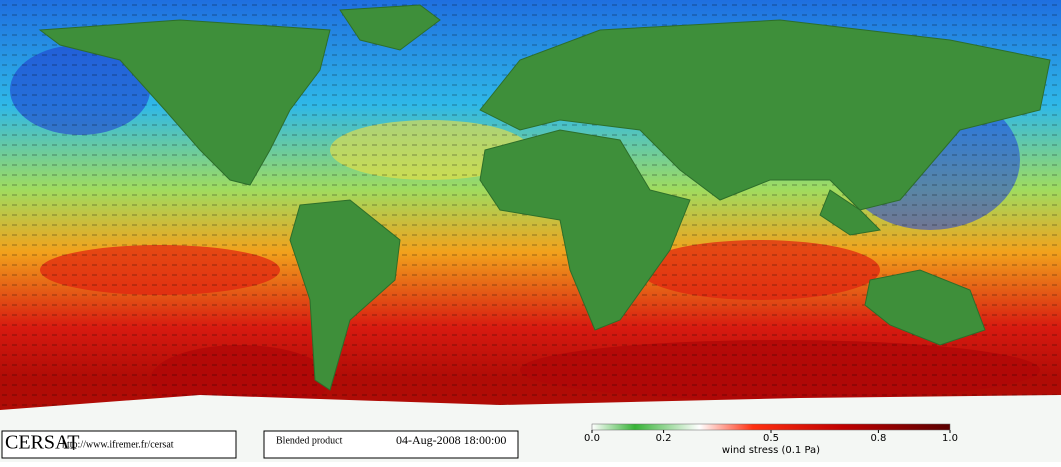 This screenshot has width=1061, height=467. Describe the element at coordinates (391, 444) in the screenshot. I see `info-box` at that location.